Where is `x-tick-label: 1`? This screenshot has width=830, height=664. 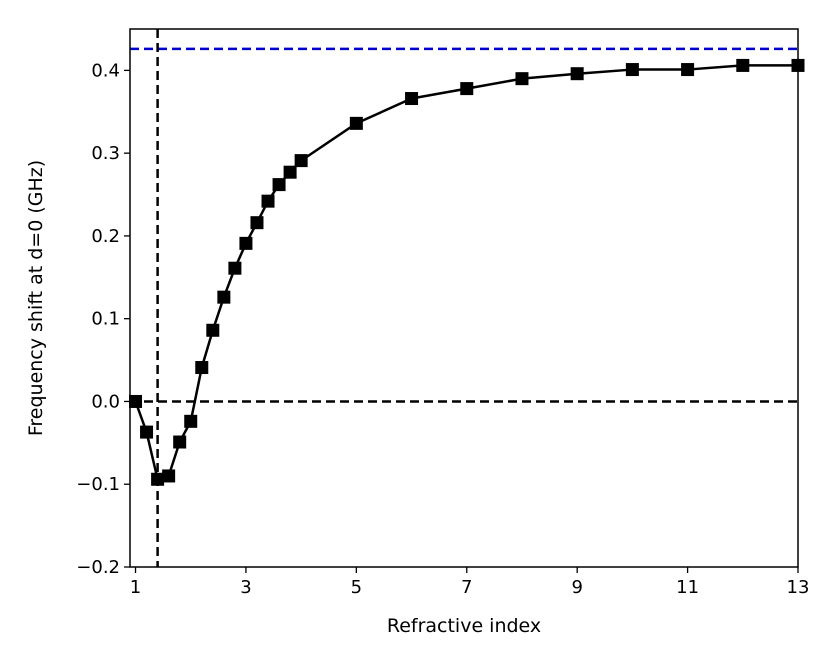 x-tick-label: 1 is located at coordinates (135, 587).